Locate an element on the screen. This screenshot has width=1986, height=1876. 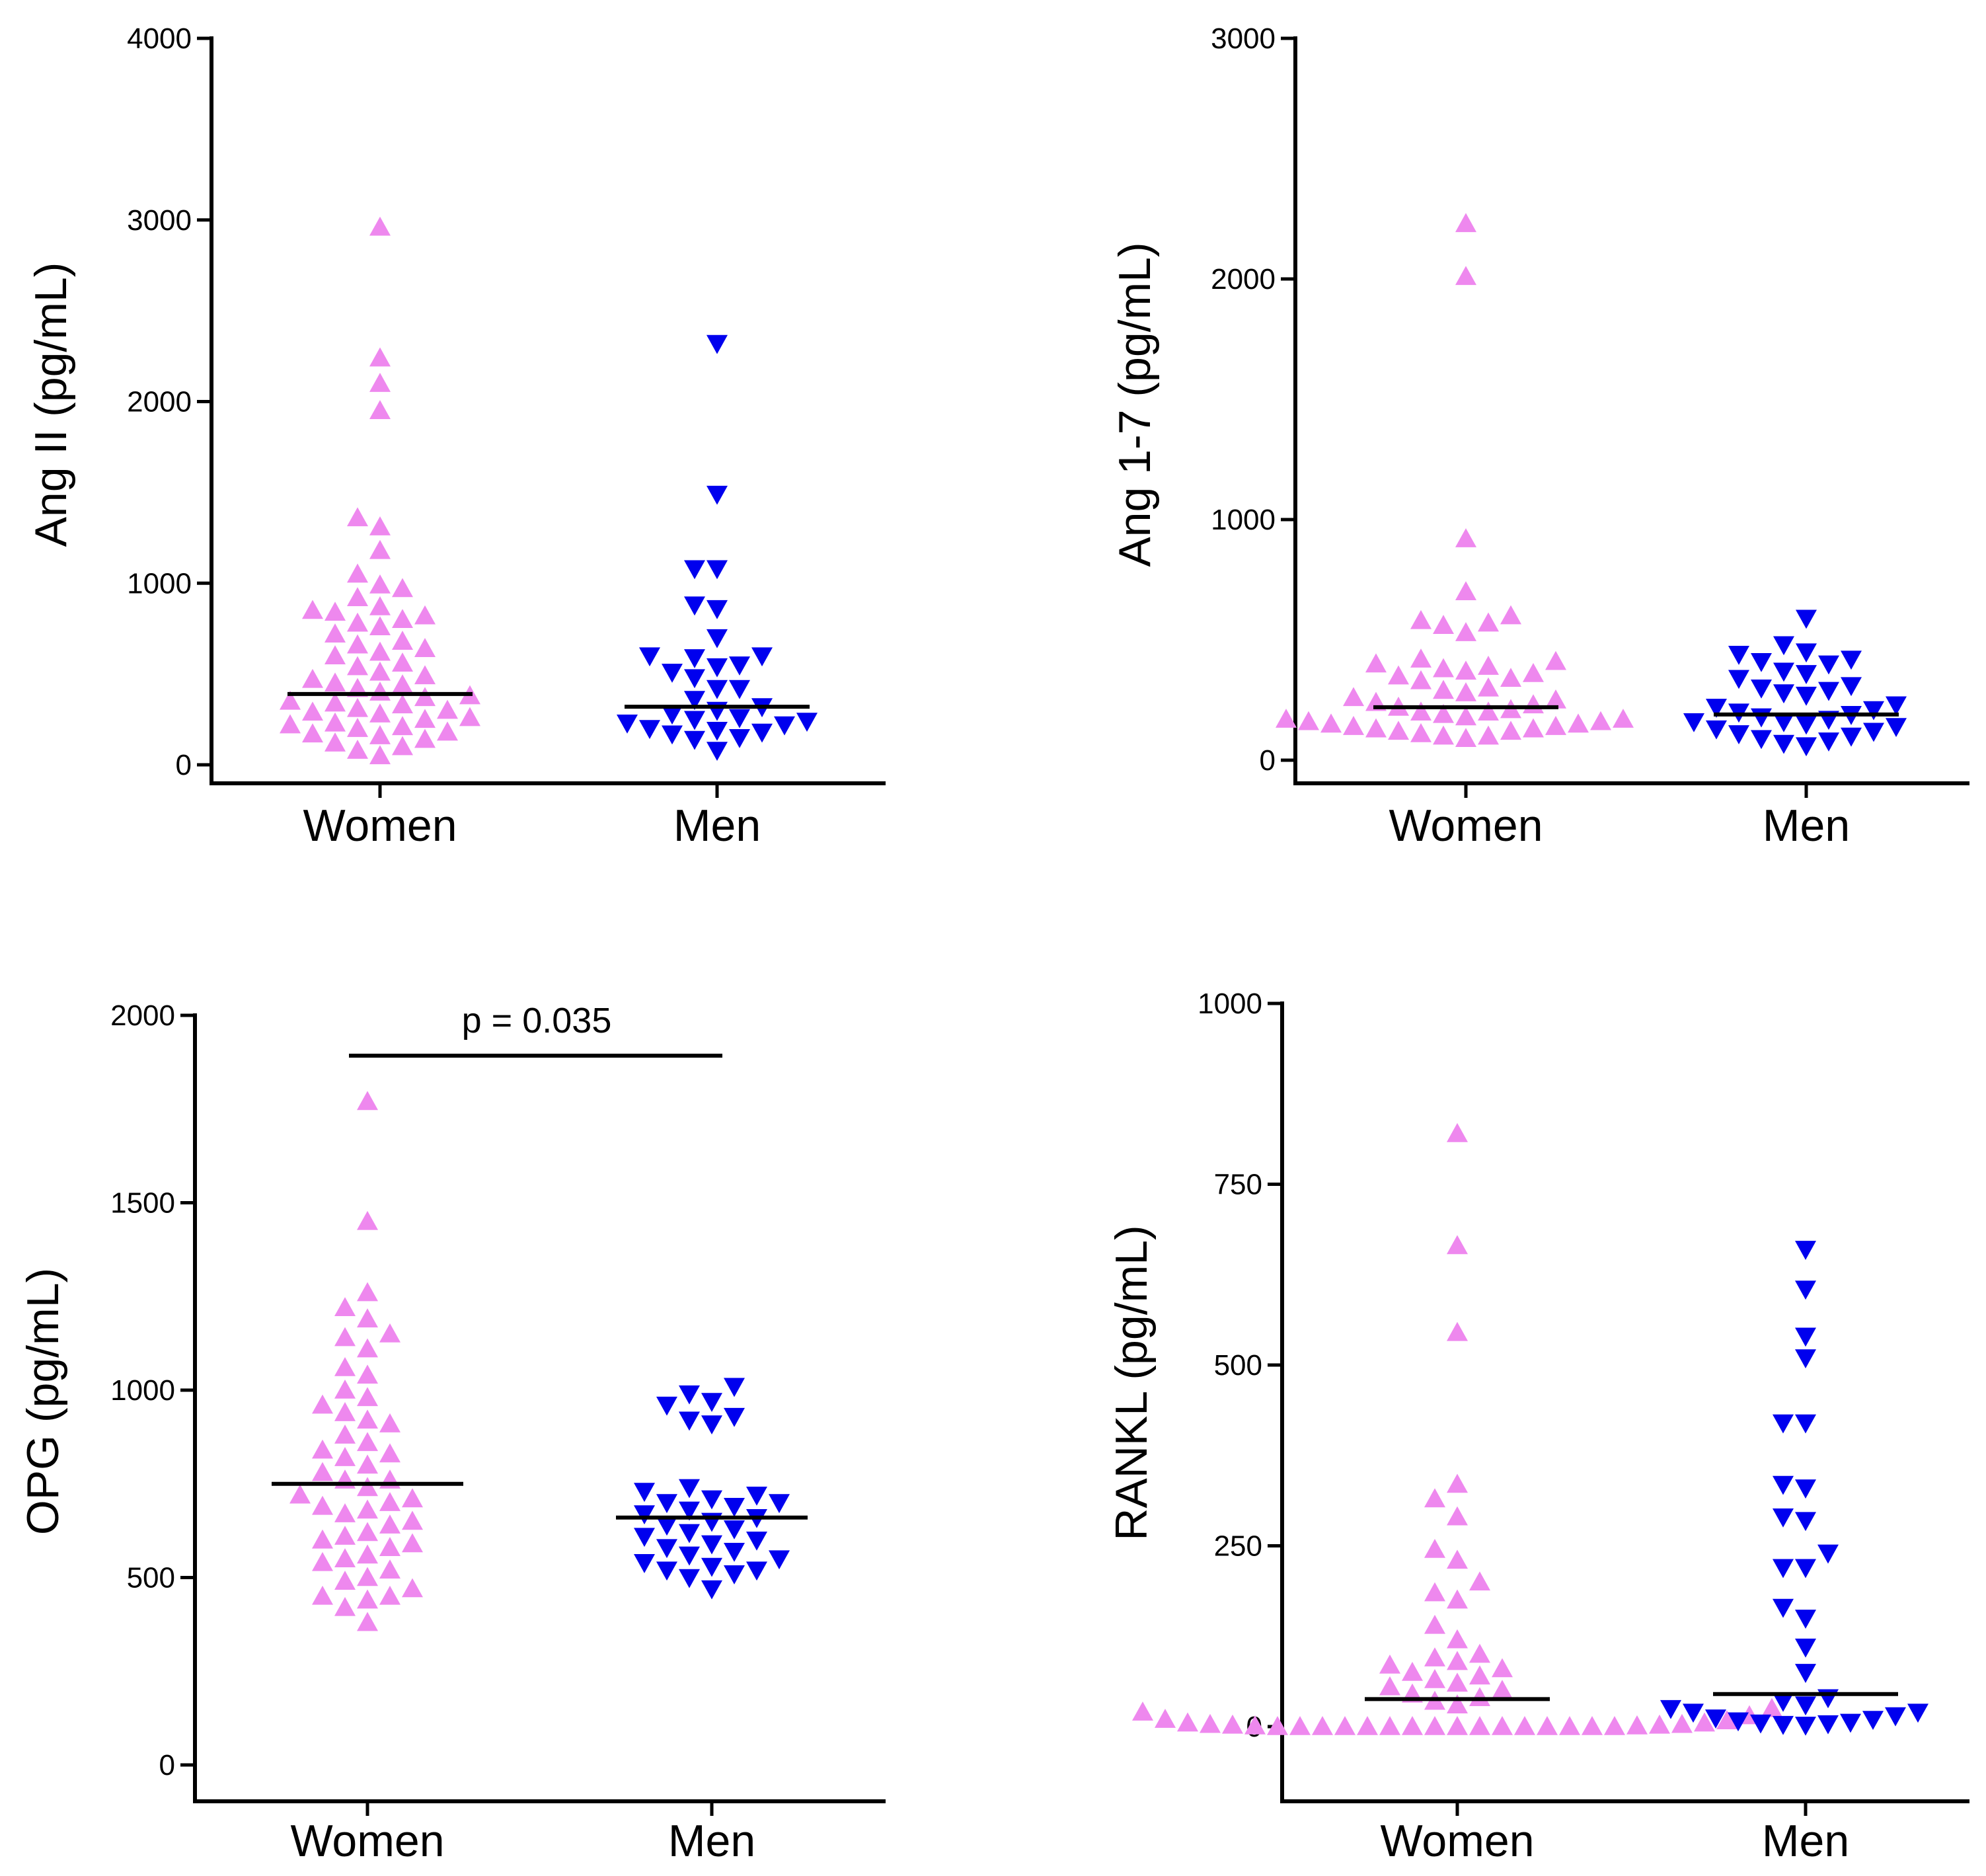
y-axis-label: Ang II (pg/mL) is located at coordinates (51, 404).